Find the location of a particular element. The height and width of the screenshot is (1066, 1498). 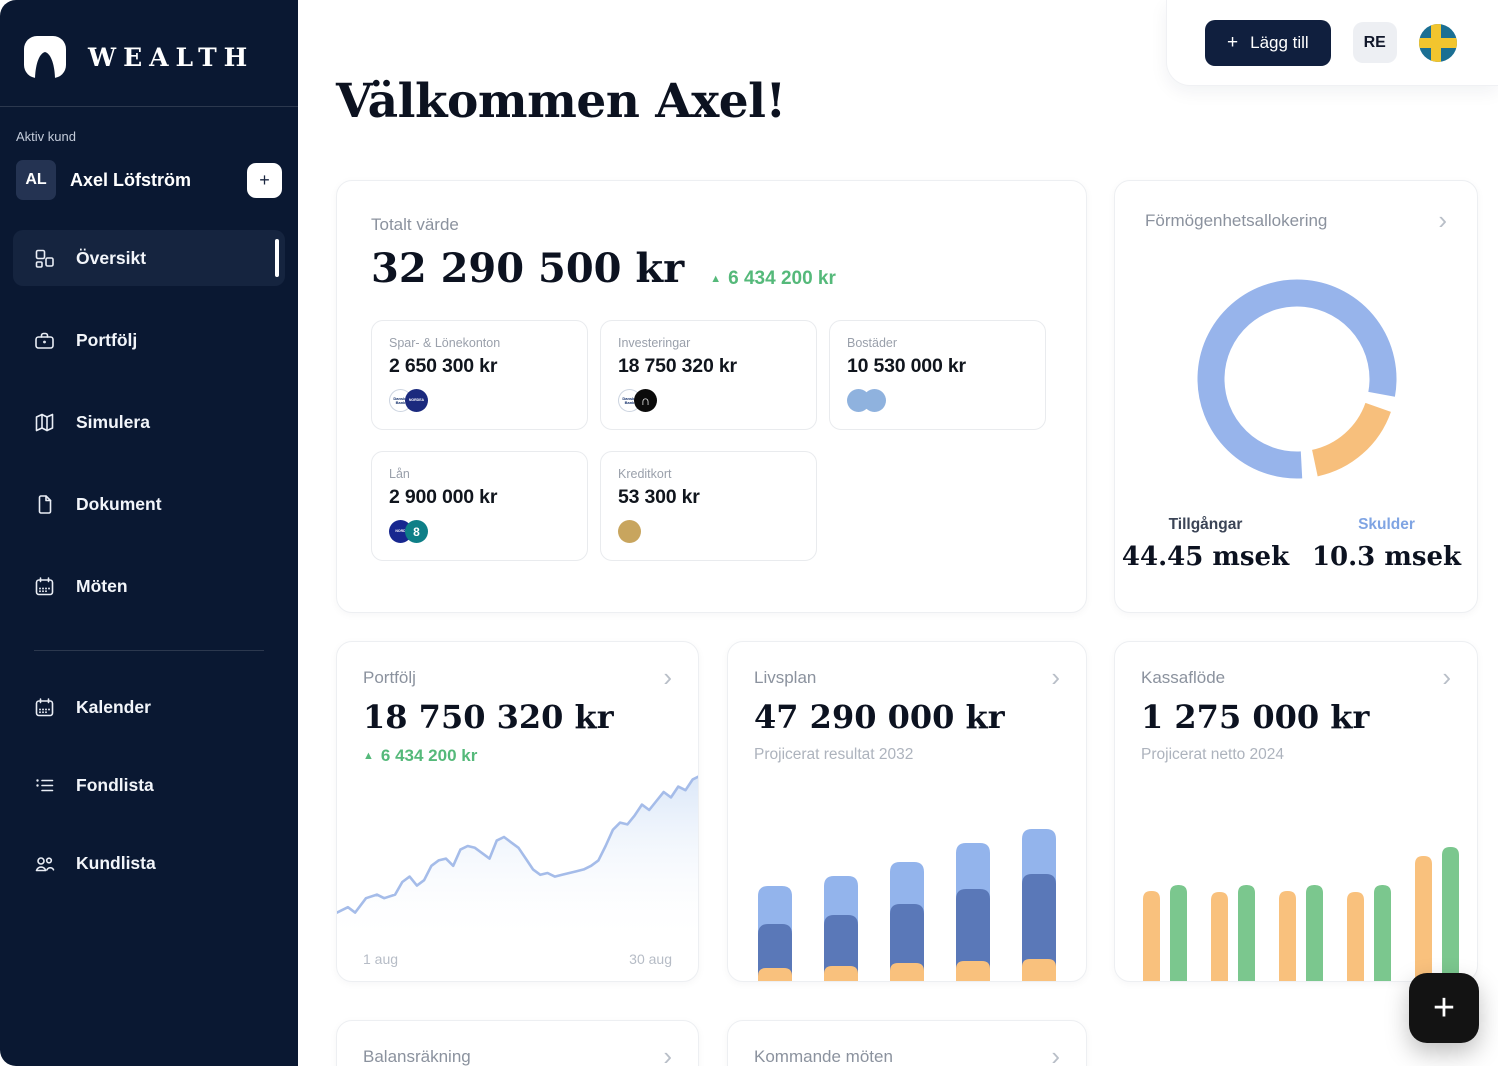

allocation-legend: Tillgångar 44.45 msek Skulder 10.3 msek is located at coordinates (1296, 544).